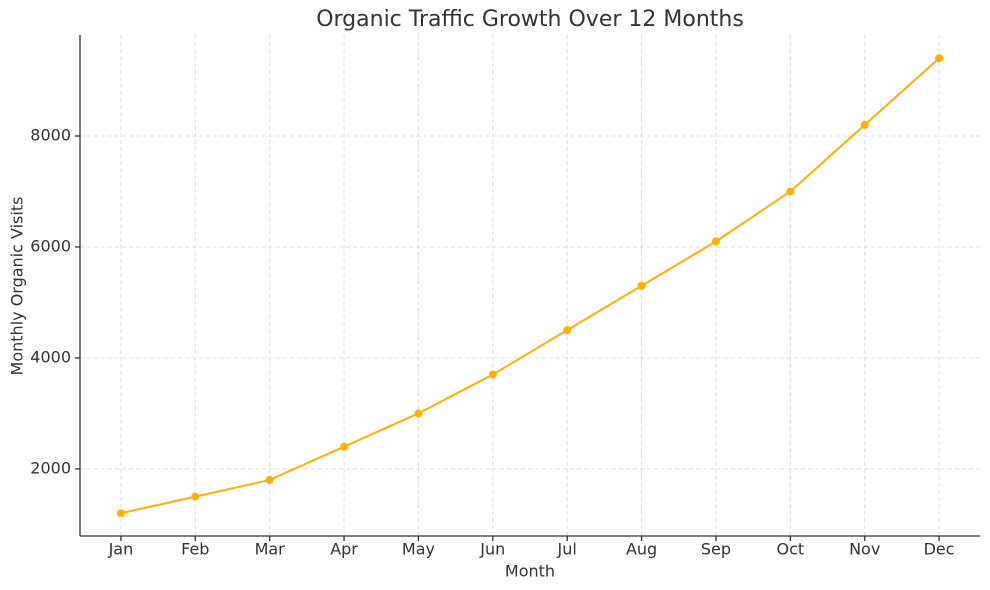 This screenshot has height=590, width=990. What do you see at coordinates (17, 286) in the screenshot?
I see `y-axis-label: Monthly Organic Visits` at bounding box center [17, 286].